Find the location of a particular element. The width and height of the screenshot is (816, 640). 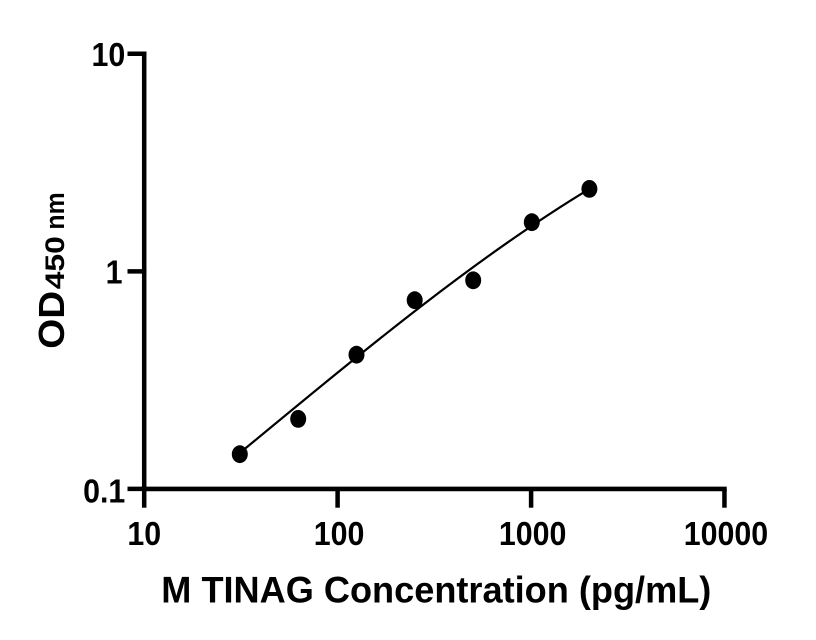

svg-text: 0.1 is located at coordinates (104, 490).